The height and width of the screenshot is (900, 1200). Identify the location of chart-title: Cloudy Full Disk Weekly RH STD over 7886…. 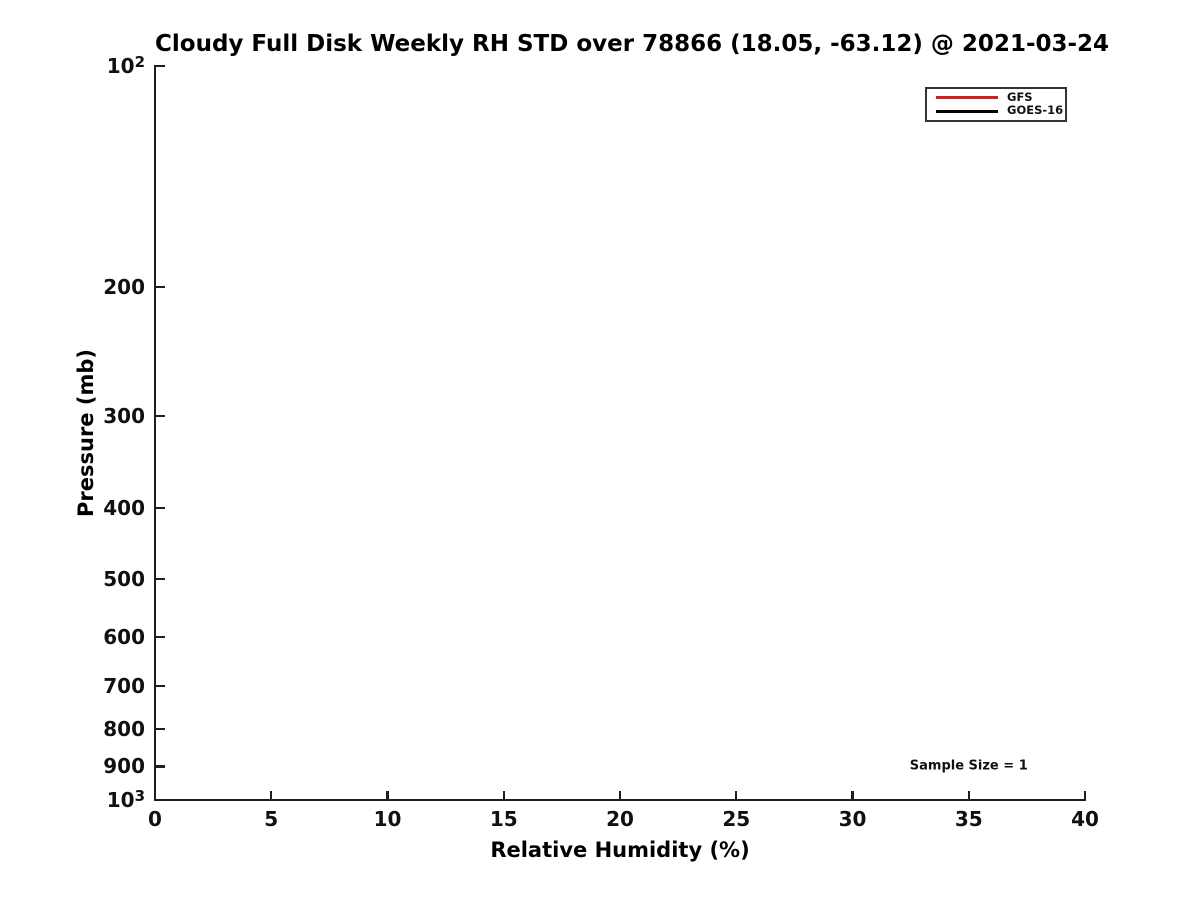
(632, 44).